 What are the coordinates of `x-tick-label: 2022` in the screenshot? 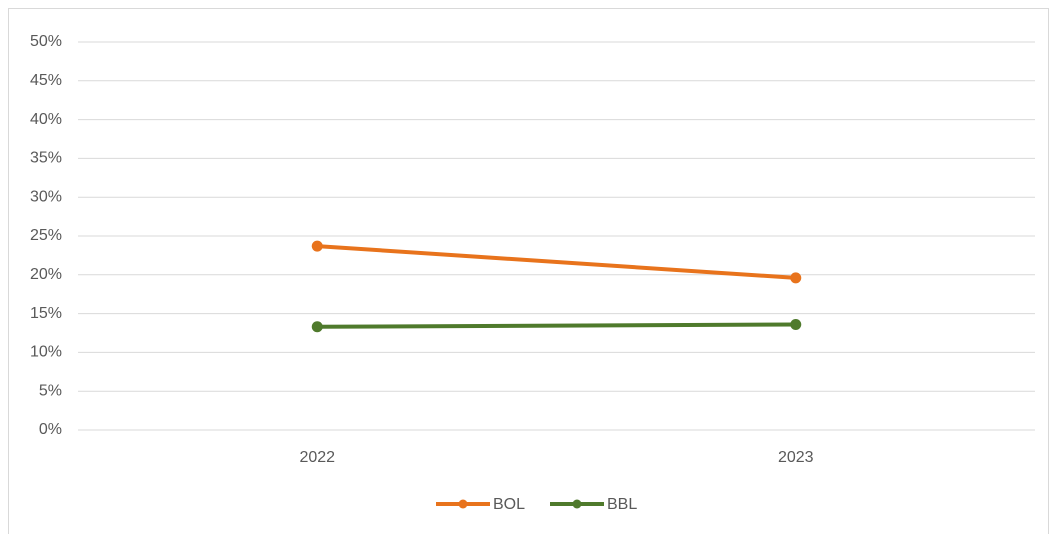 It's located at (317, 457).